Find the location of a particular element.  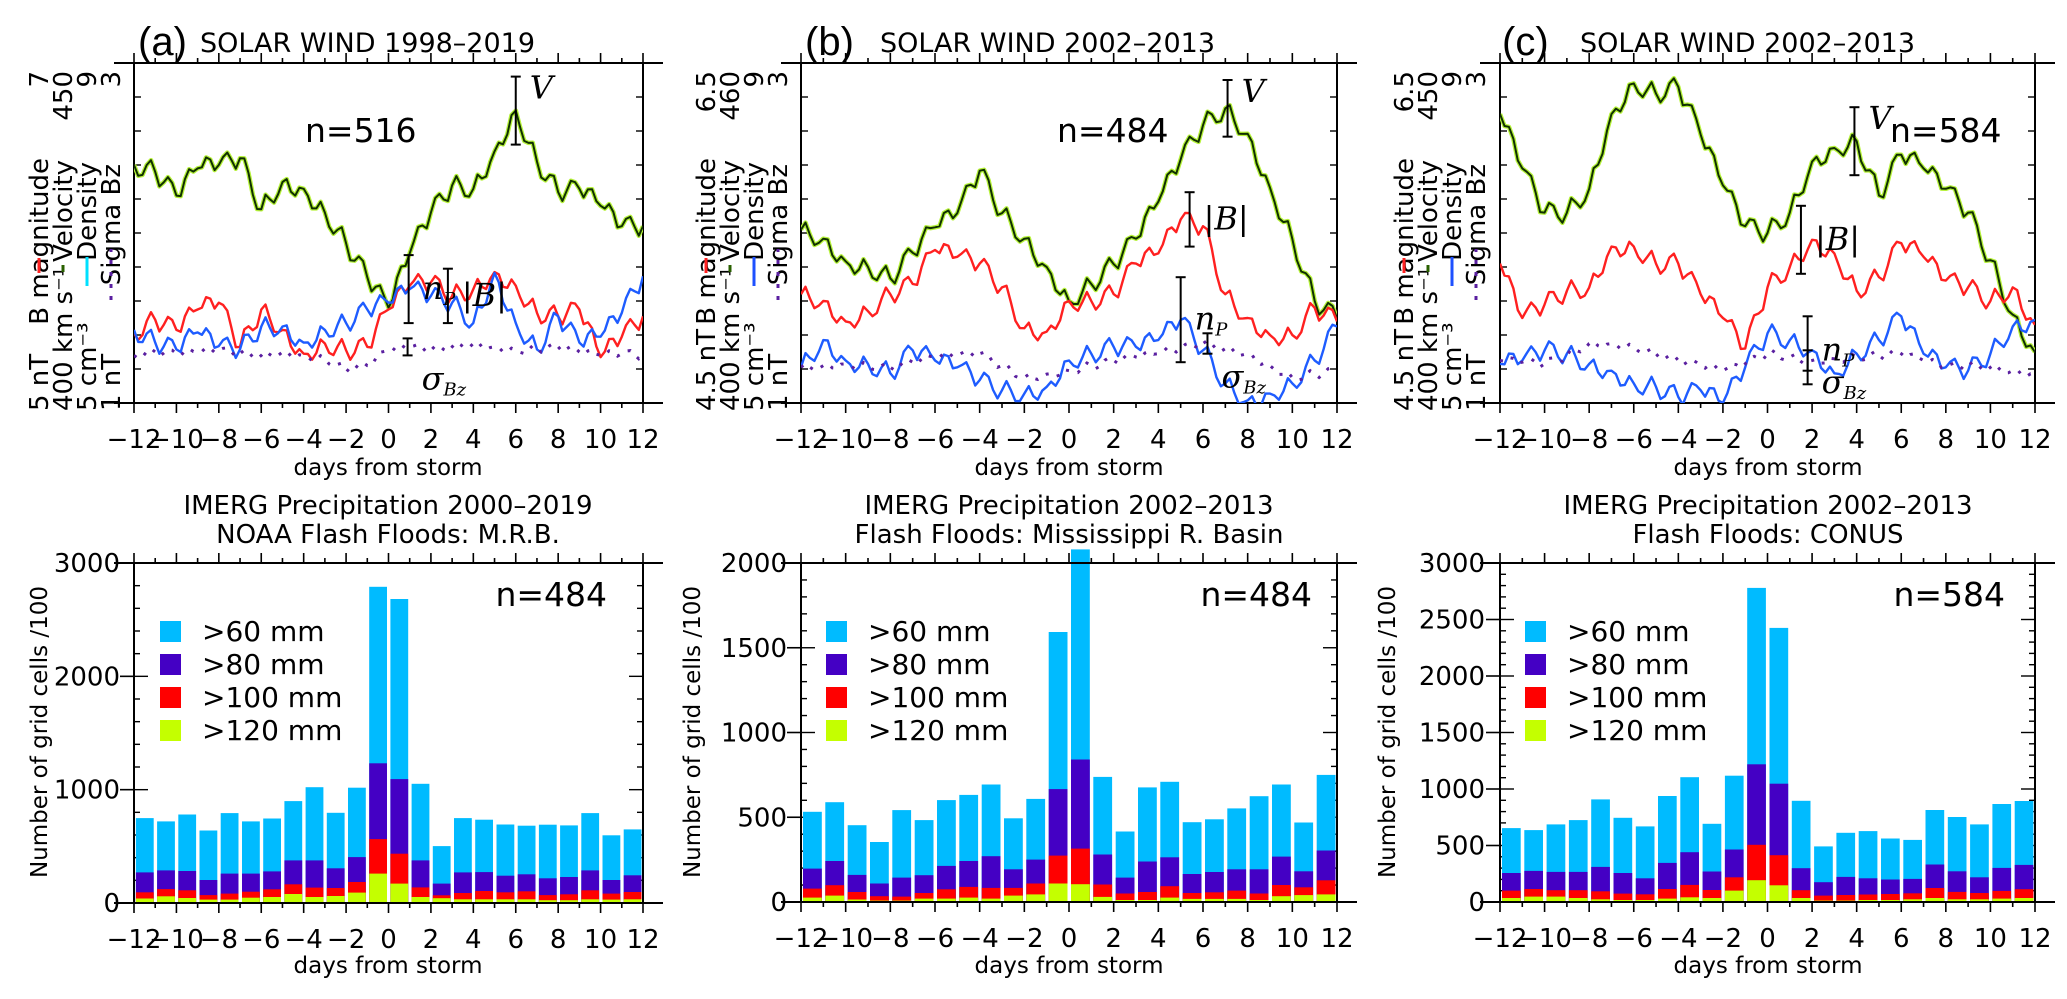

axis-min-unit-label: 400 km s⁻¹ is located at coordinates (1429, 339).